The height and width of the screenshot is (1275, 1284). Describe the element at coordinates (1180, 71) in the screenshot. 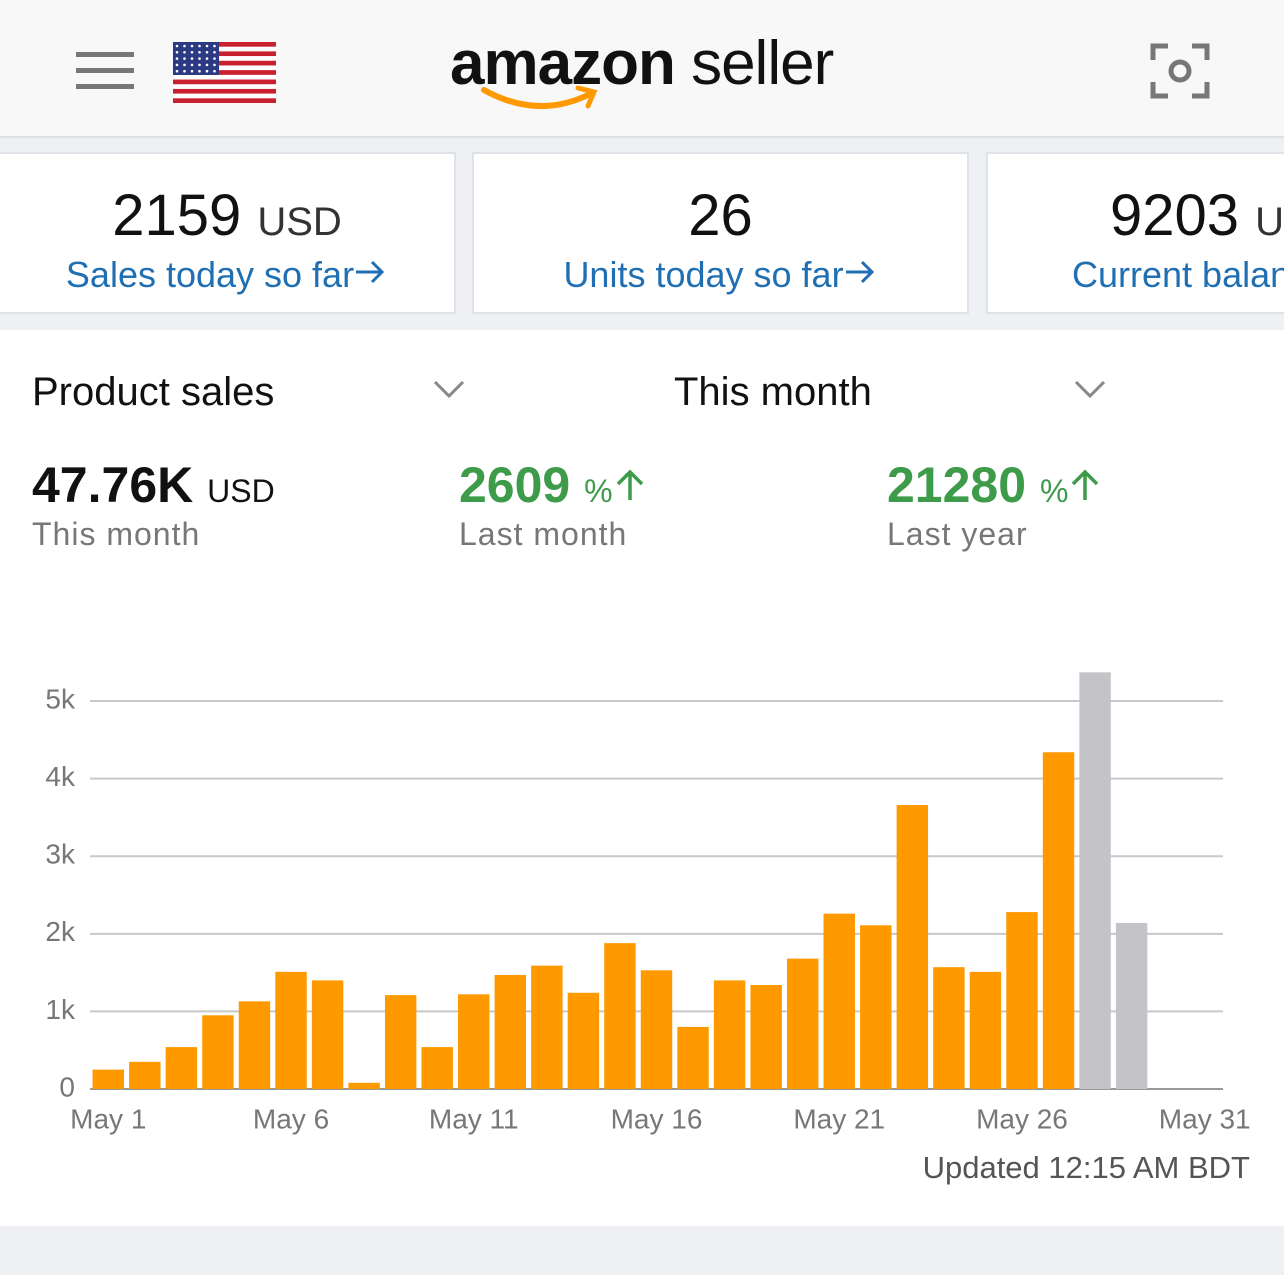

I see `scan-icon` at that location.